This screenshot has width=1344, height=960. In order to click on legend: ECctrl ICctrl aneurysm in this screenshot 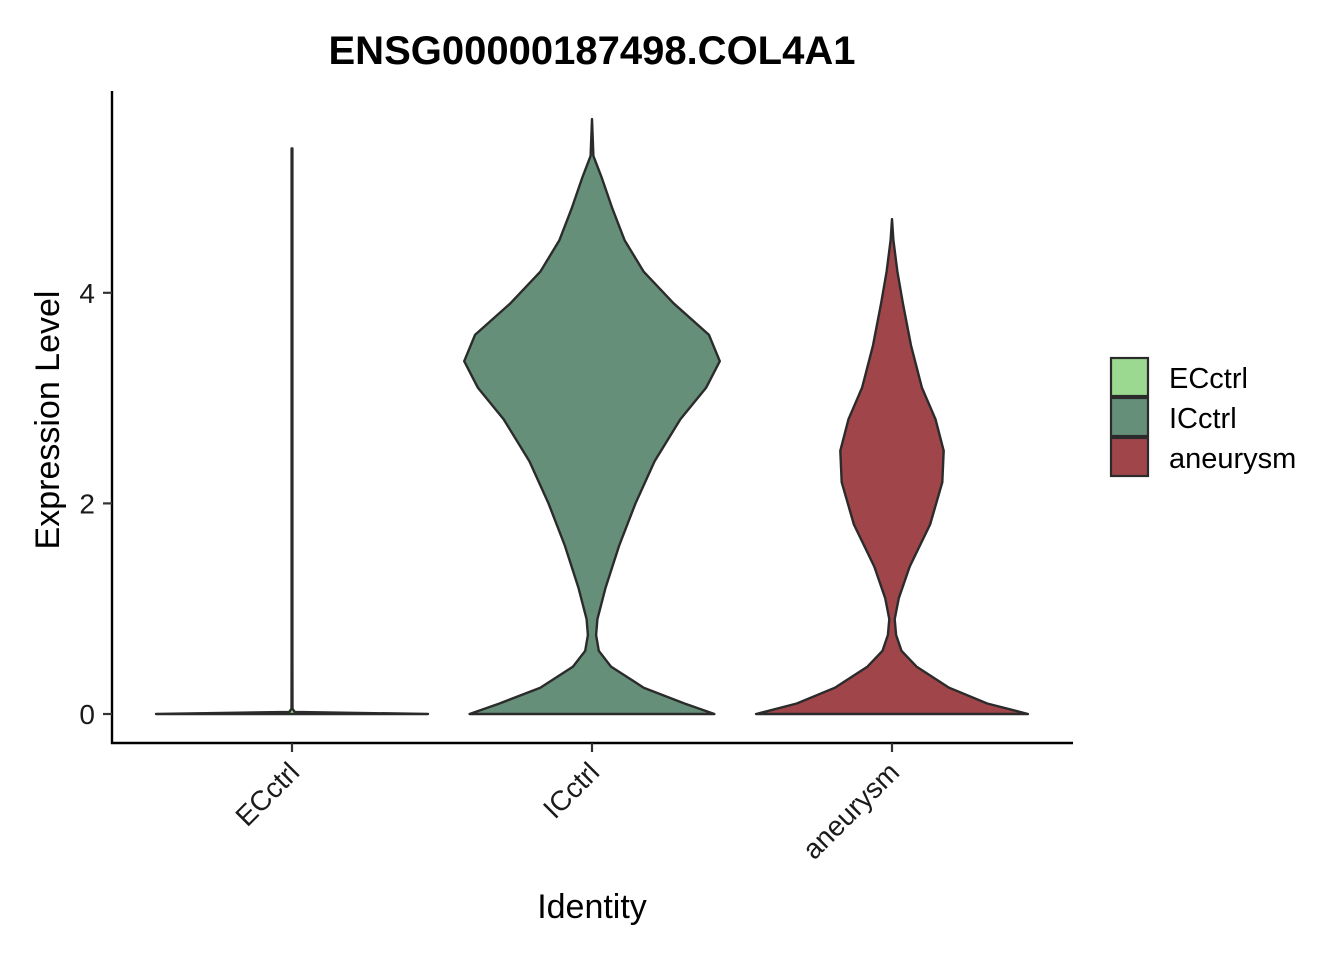, I will do `click(1202, 417)`.